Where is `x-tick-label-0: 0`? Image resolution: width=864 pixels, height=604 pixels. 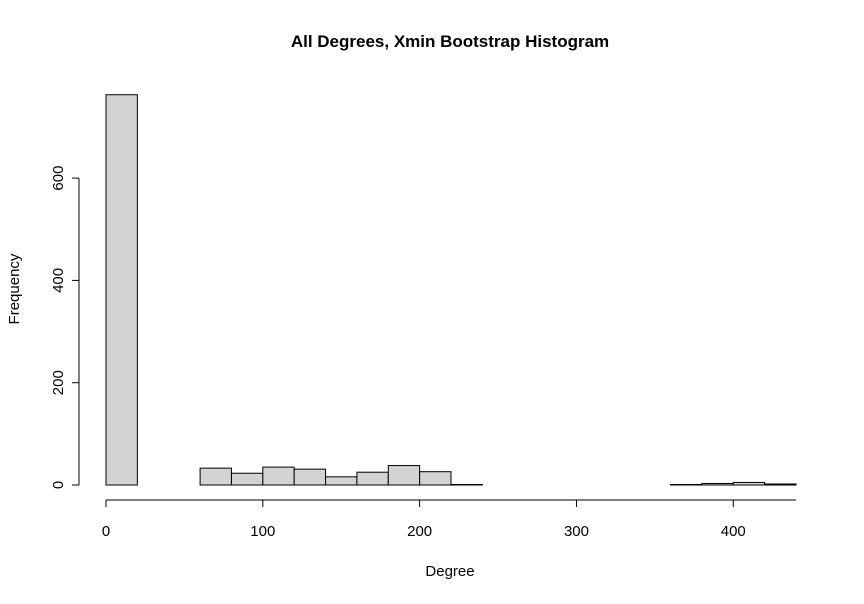
x-tick-label-0: 0 is located at coordinates (106, 531).